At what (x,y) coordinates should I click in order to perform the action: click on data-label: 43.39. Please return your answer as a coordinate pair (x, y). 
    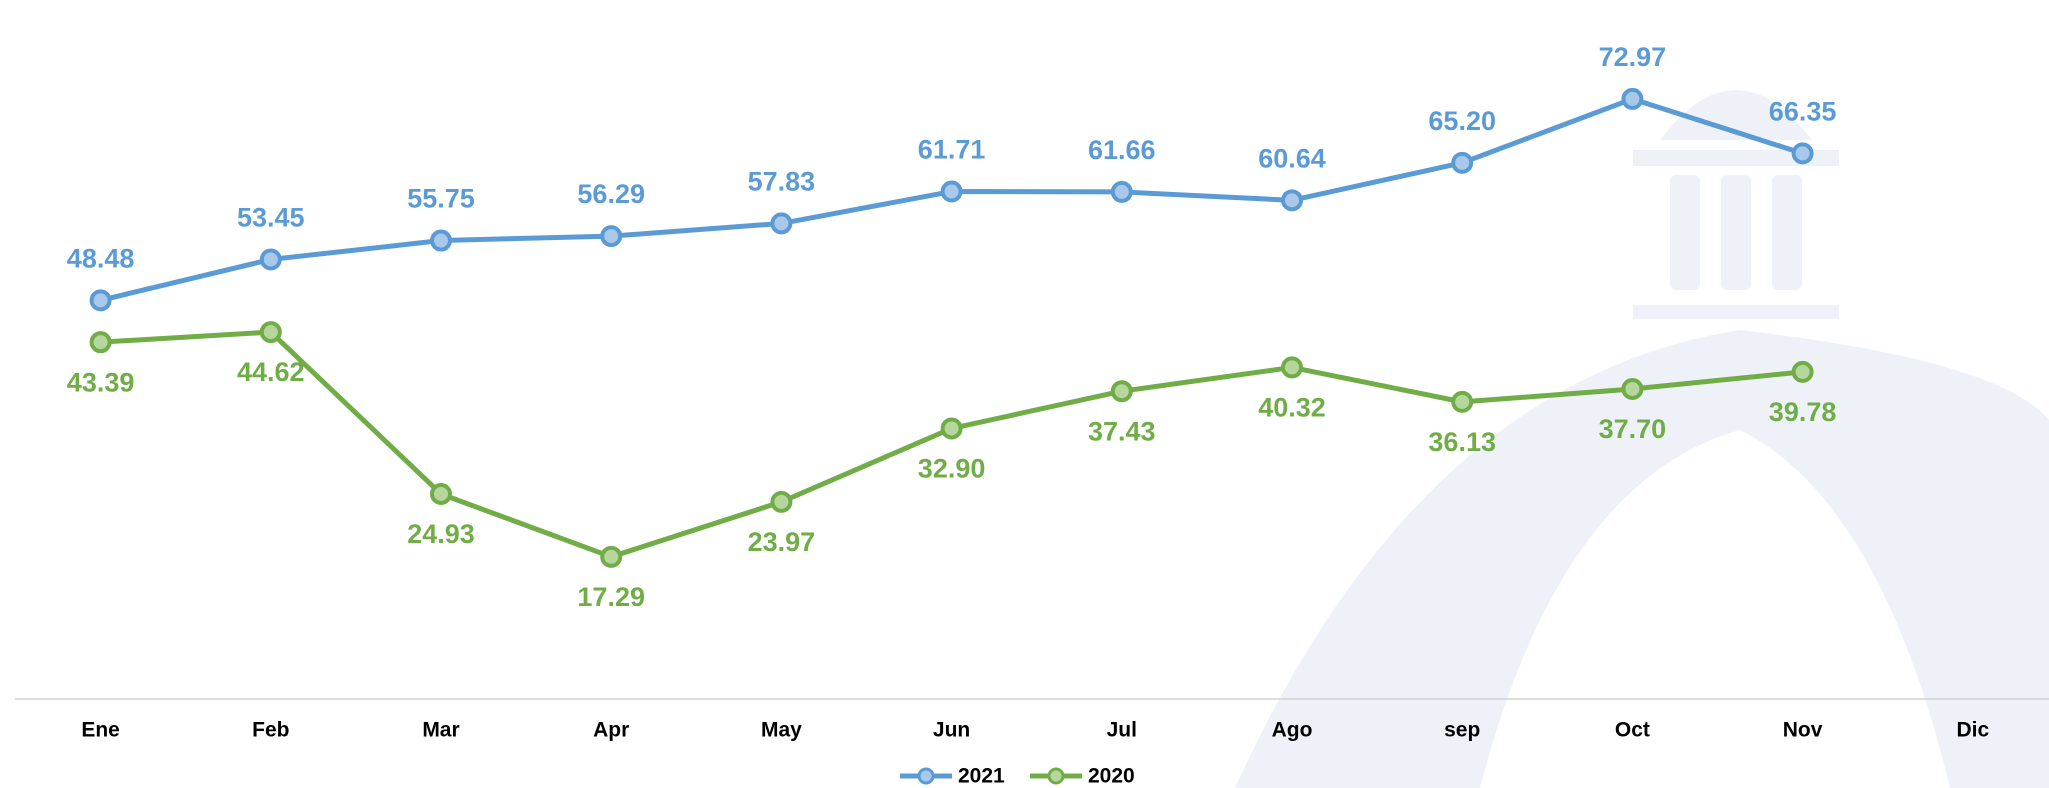
    Looking at the image, I should click on (101, 382).